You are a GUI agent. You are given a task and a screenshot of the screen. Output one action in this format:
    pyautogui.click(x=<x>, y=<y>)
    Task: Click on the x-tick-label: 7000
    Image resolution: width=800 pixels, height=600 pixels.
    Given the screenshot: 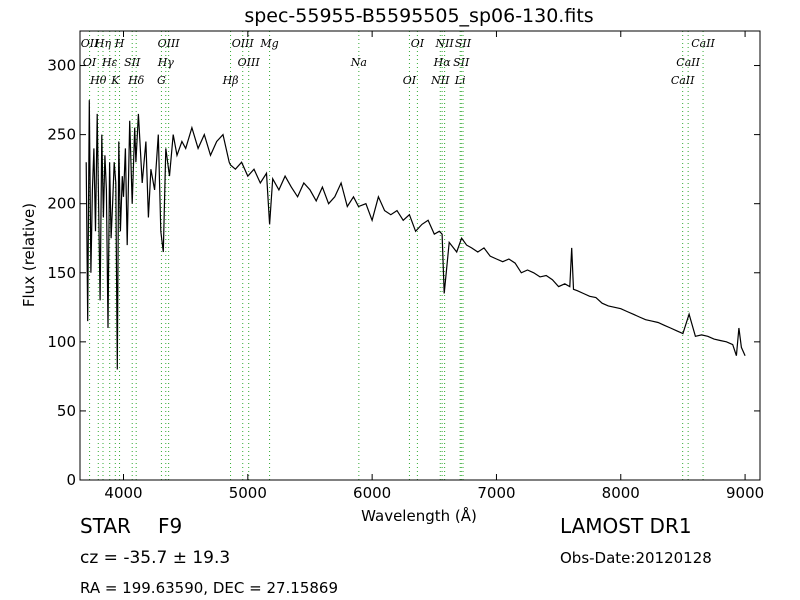 What is the action you would take?
    pyautogui.click(x=496, y=493)
    